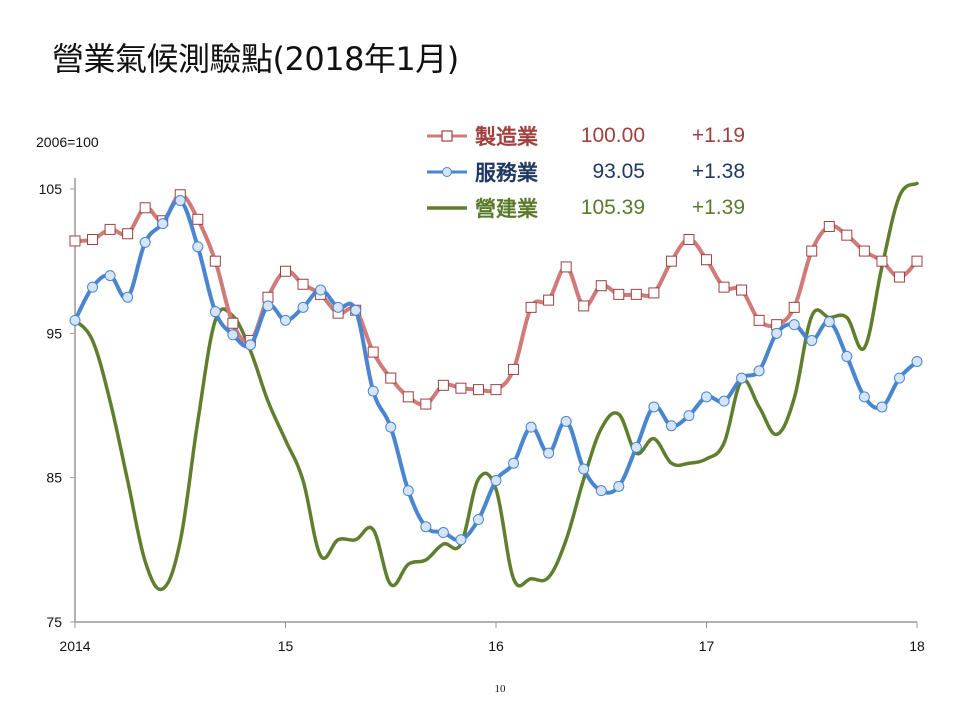  Describe the element at coordinates (707, 646) in the screenshot. I see `x-tick-label: 17` at that location.